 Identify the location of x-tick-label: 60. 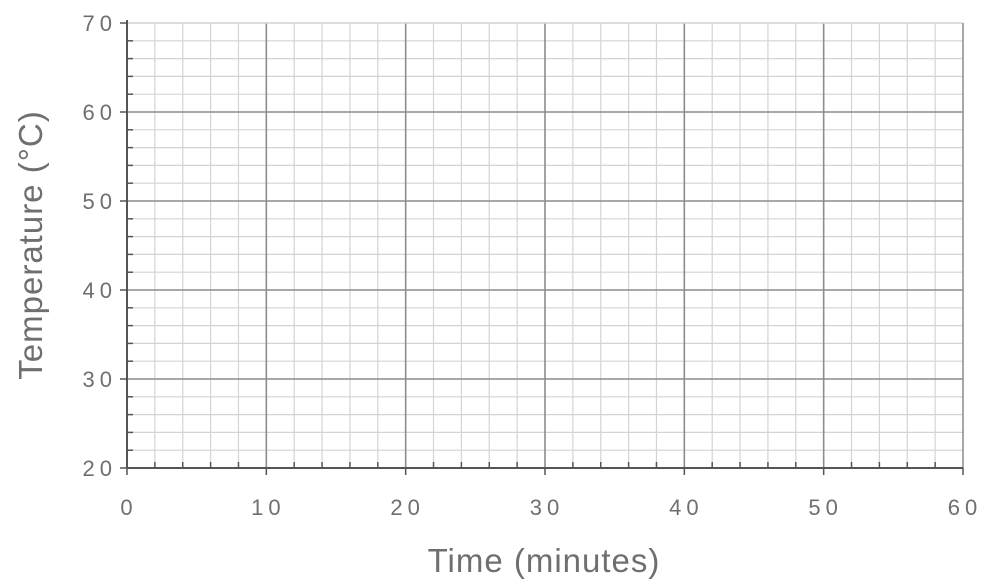
(965, 507).